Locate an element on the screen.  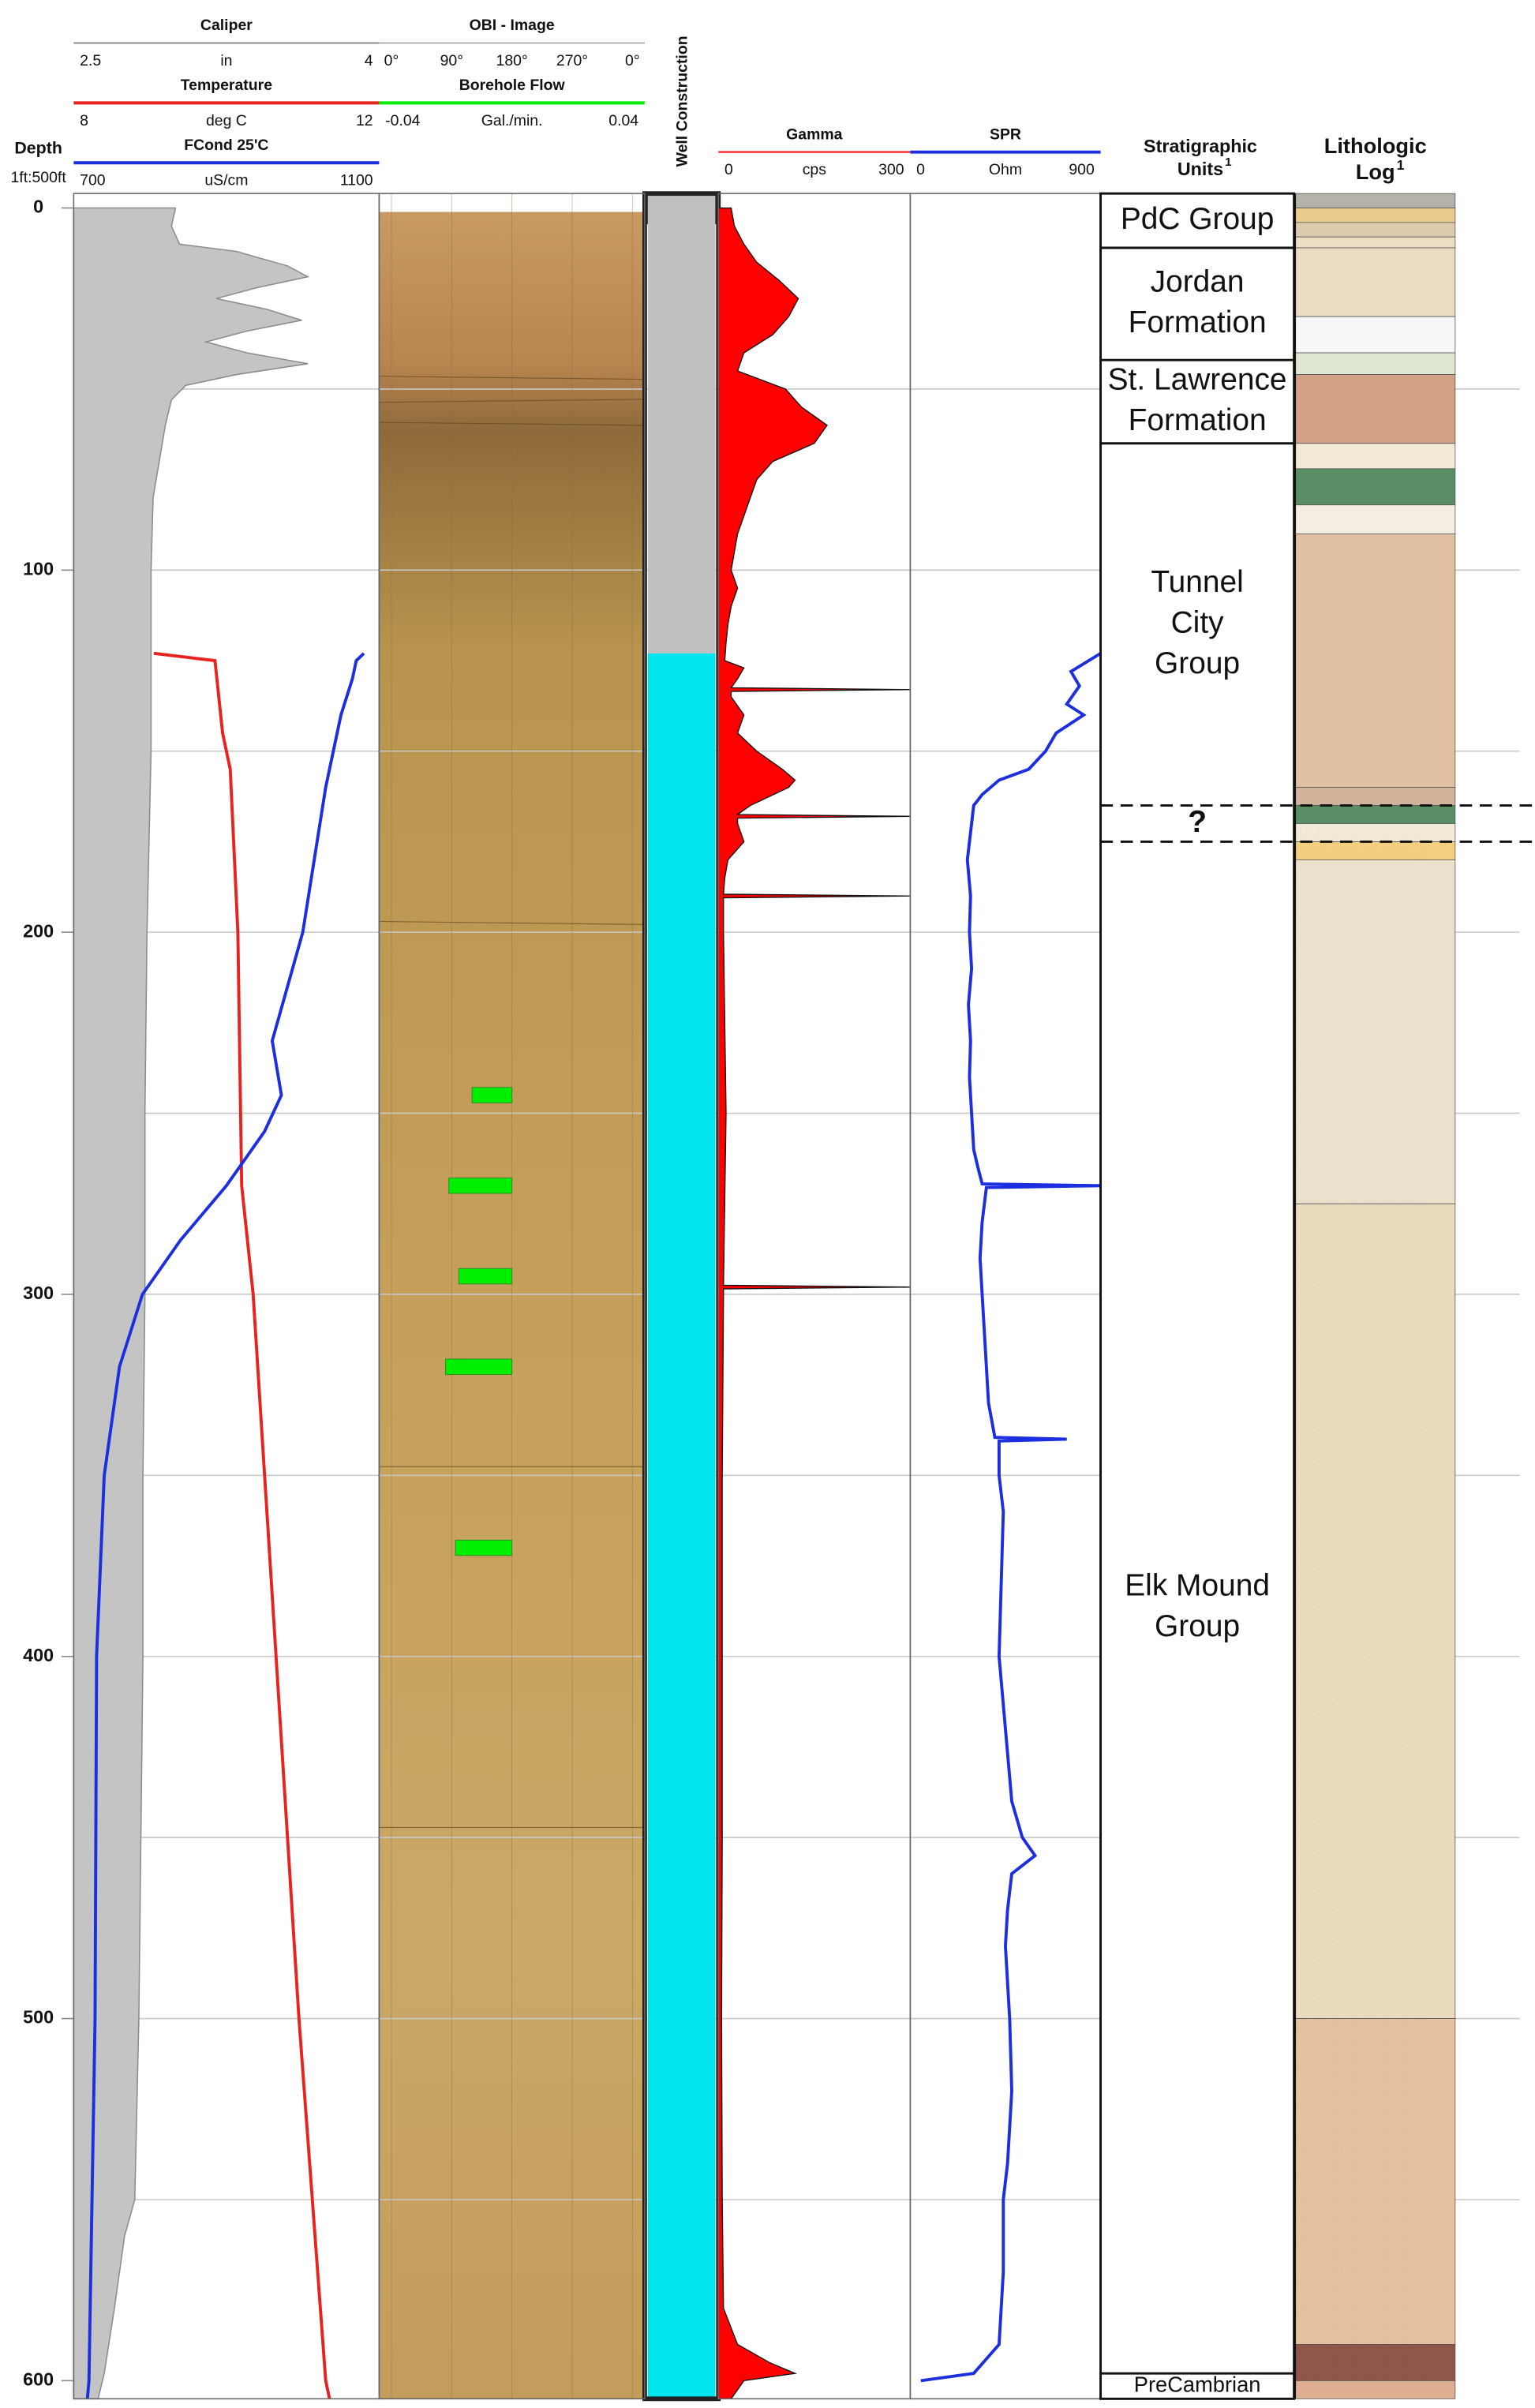
strat-label: Tunnel is located at coordinates (1197, 582).